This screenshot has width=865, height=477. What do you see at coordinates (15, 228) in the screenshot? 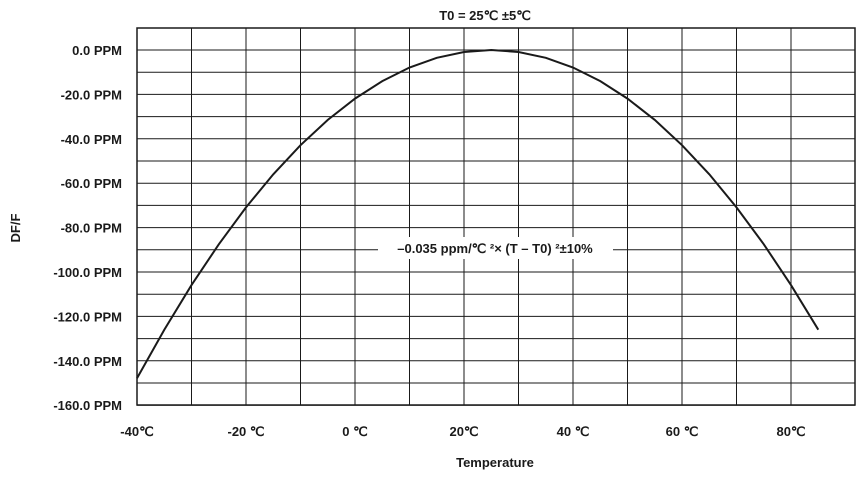
I see `y-axis-label: DF/F` at bounding box center [15, 228].